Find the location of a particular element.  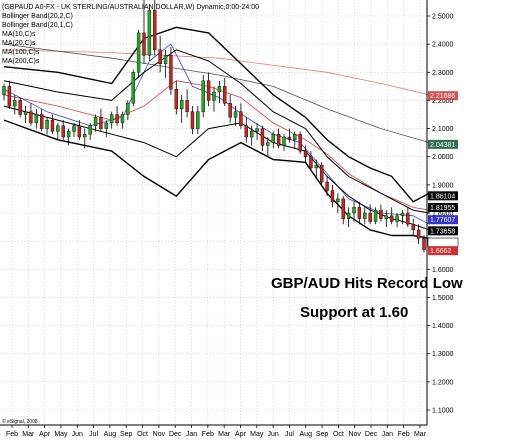

y-tick-label: 2.1000 is located at coordinates (443, 129).